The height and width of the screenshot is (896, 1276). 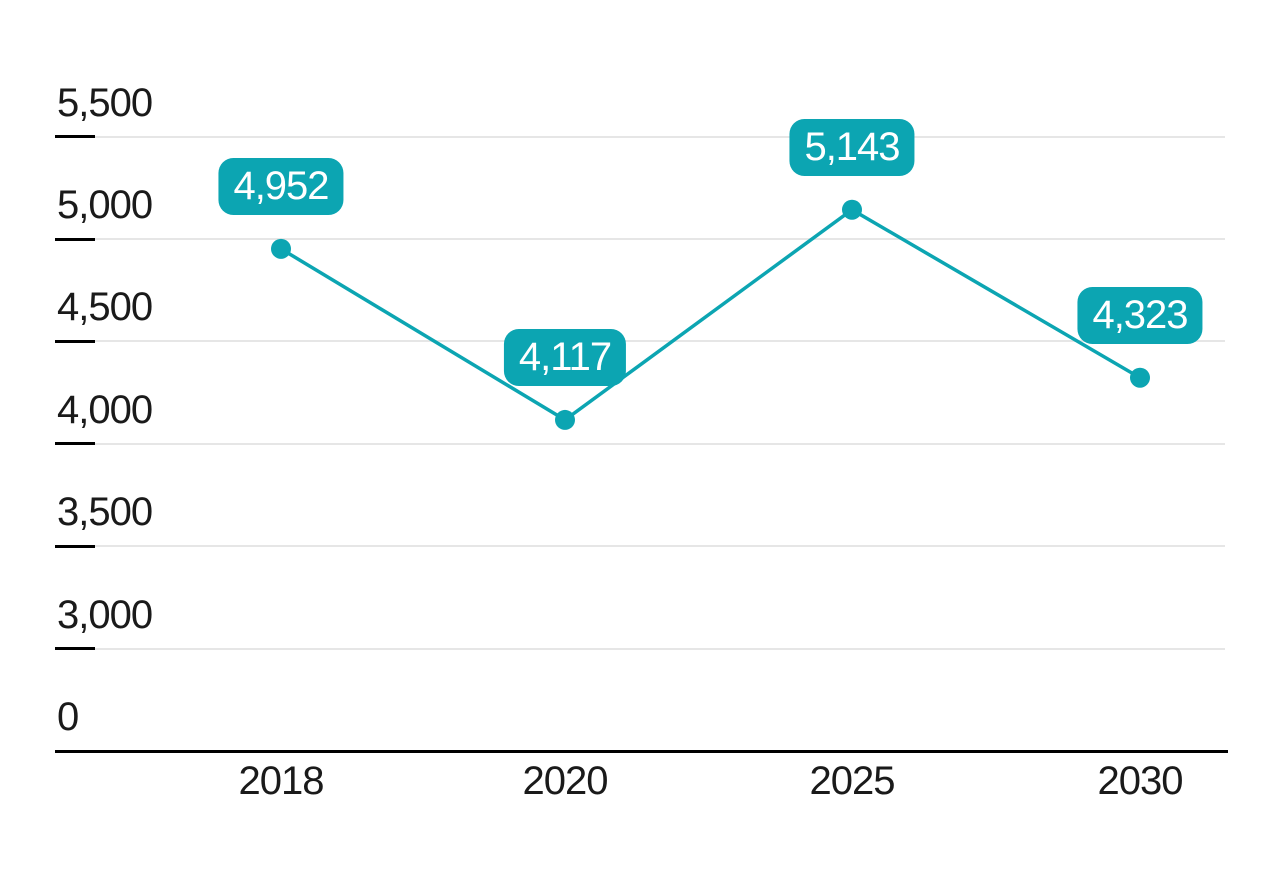 What do you see at coordinates (105, 205) in the screenshot?
I see `y-axis-tick-label: 5,000` at bounding box center [105, 205].